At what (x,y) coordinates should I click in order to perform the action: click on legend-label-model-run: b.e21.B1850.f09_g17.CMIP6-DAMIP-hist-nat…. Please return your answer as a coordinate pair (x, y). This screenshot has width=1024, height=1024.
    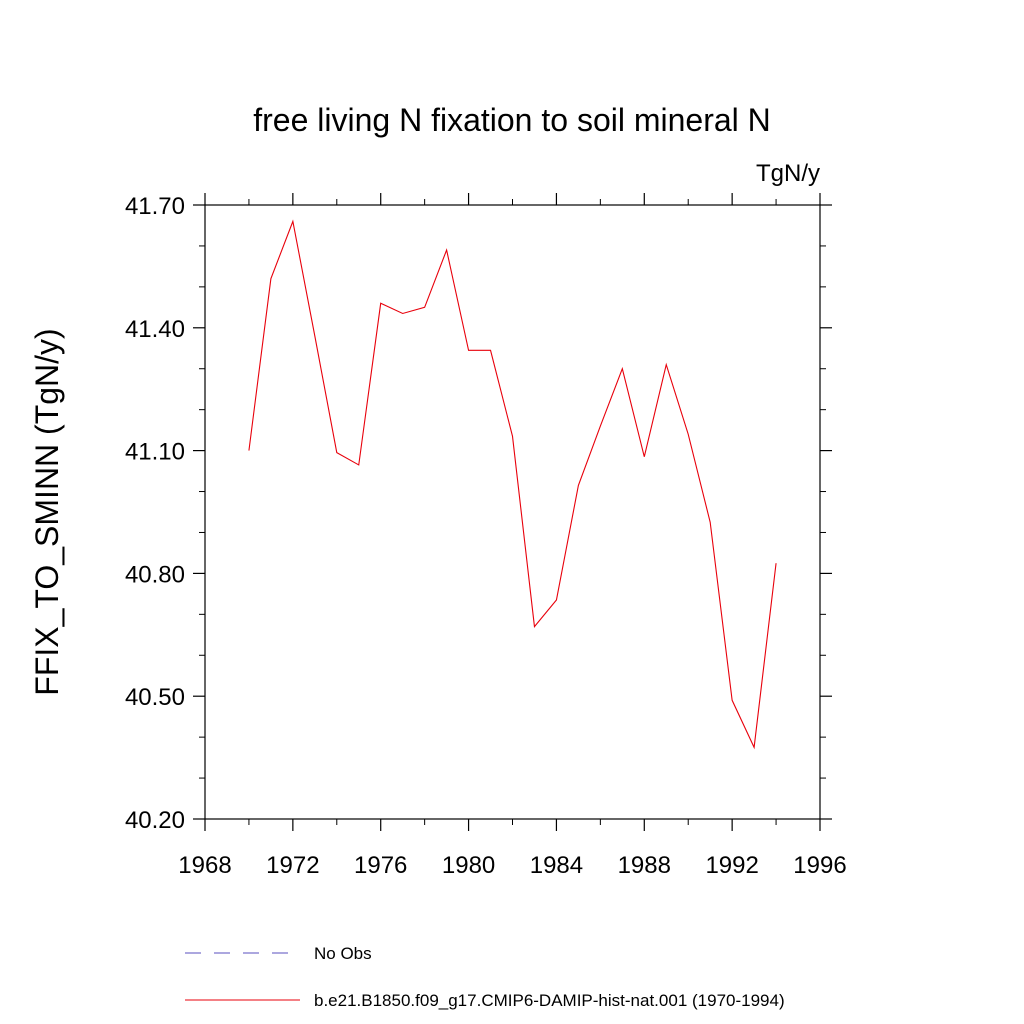
    Looking at the image, I should click on (549, 1000).